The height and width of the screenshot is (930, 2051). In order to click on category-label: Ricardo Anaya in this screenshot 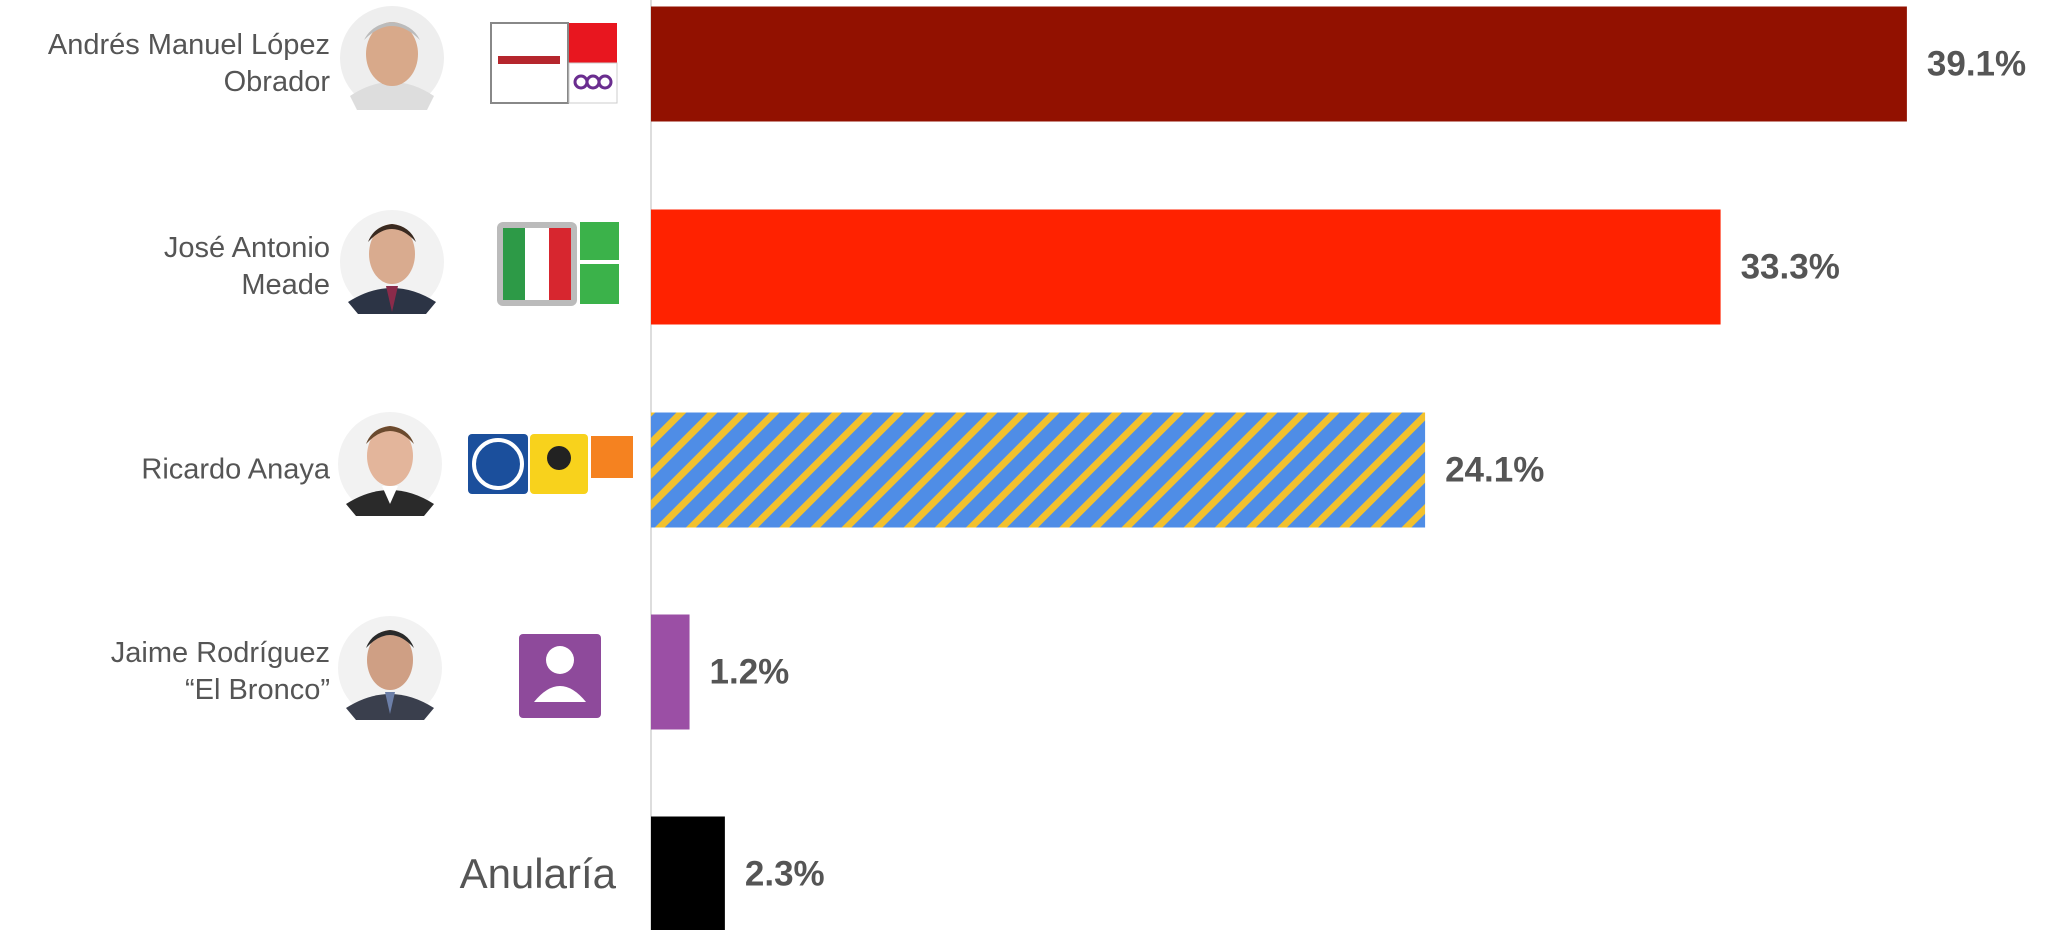, I will do `click(235, 469)`.